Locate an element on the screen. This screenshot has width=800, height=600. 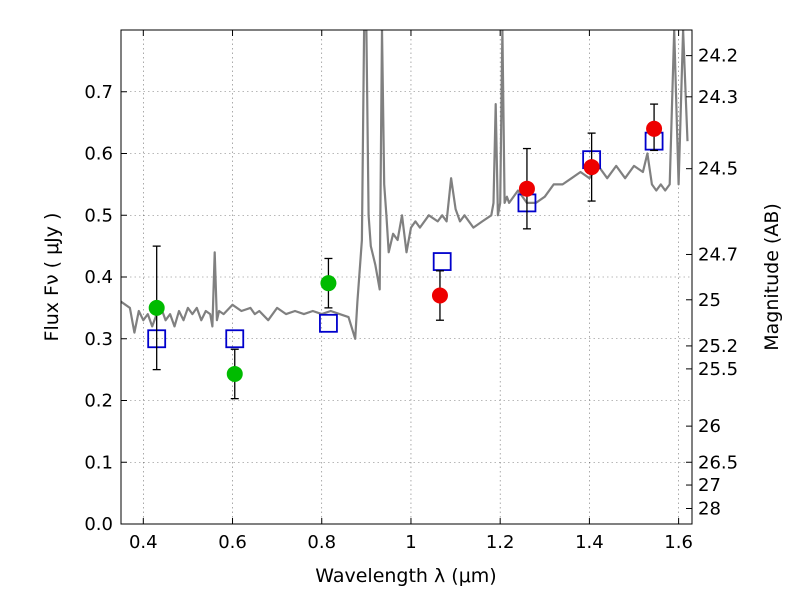
y-tick-label: 0.3 is located at coordinates (98, 339).